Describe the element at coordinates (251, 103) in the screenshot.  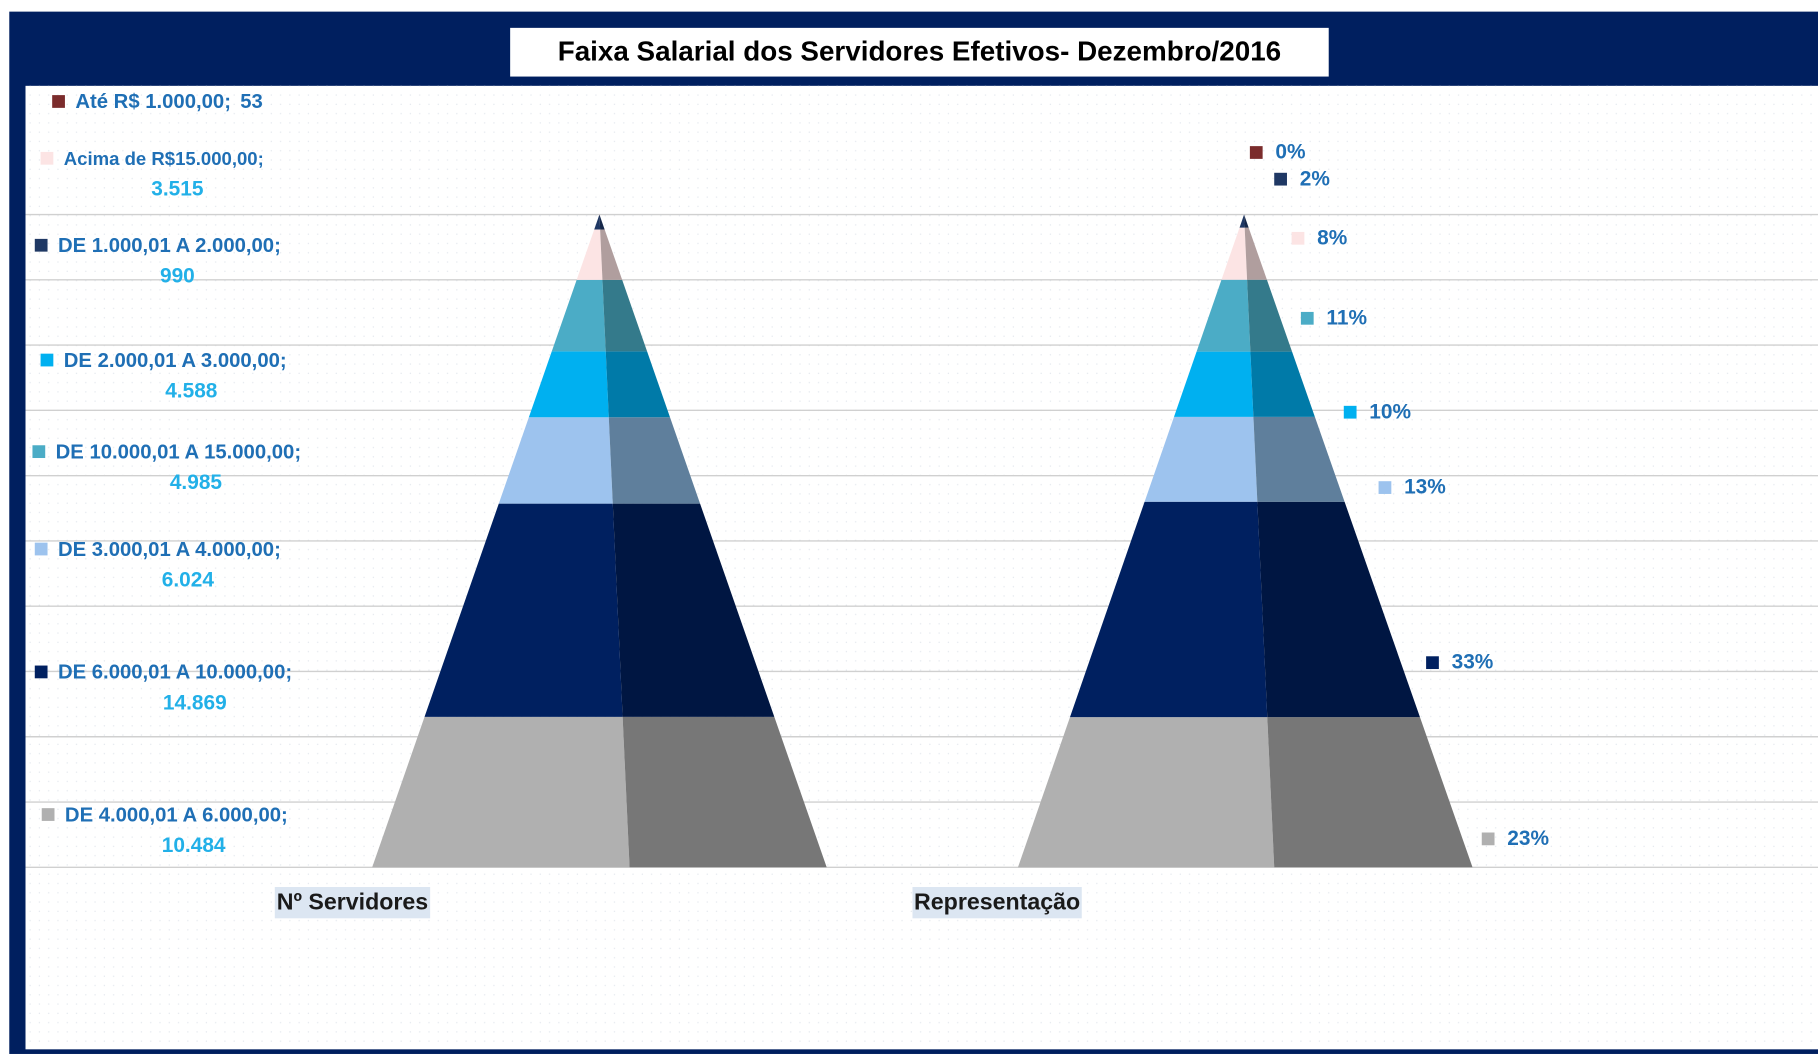
I see `data-label-value: 53` at that location.